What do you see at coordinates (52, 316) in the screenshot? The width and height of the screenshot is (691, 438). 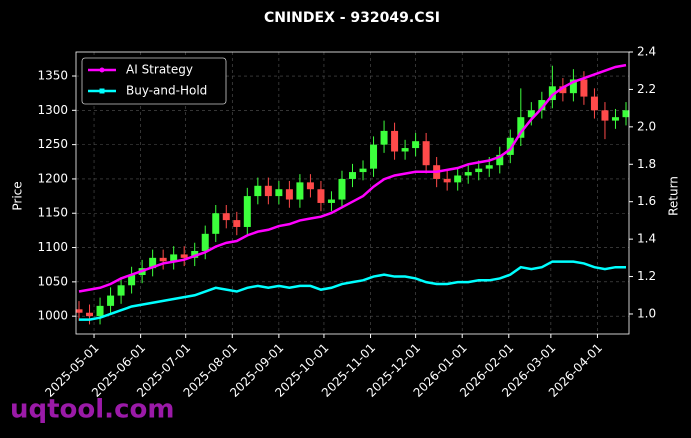 I see `y-tick-label: 1000` at bounding box center [52, 316].